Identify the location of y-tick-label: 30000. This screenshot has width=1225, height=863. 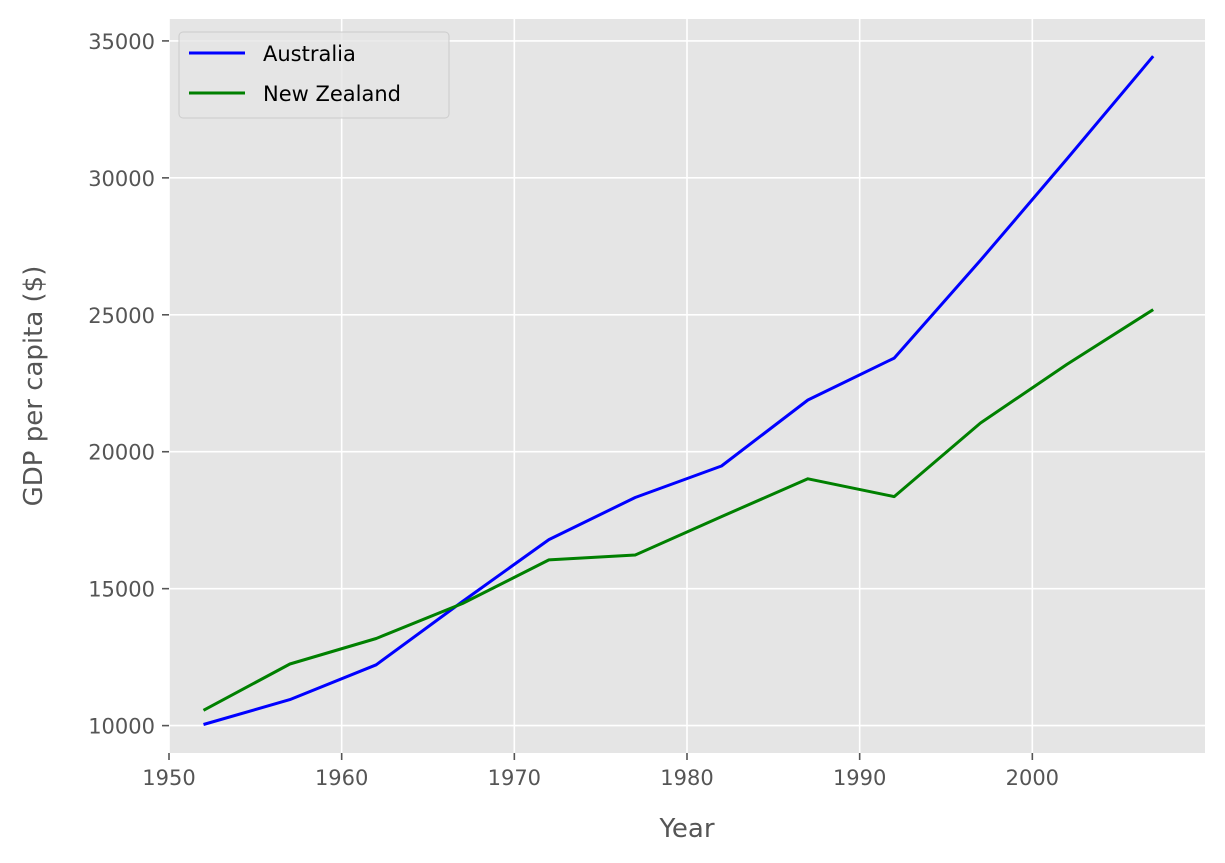
(121, 179).